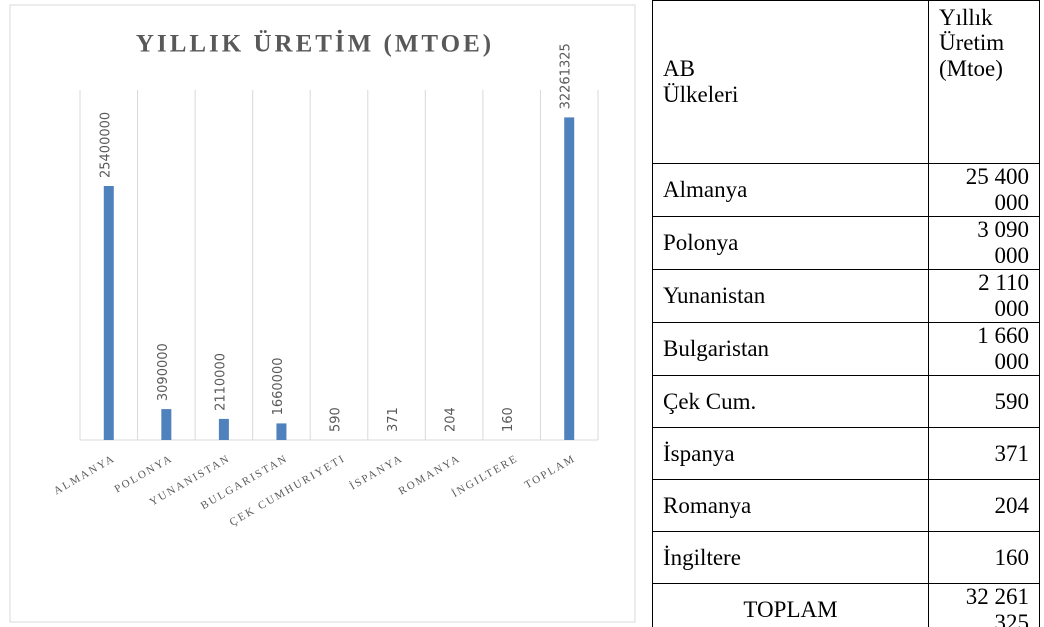 This screenshot has width=1044, height=627. Describe the element at coordinates (451, 419) in the screenshot. I see `data-label: 204` at that location.